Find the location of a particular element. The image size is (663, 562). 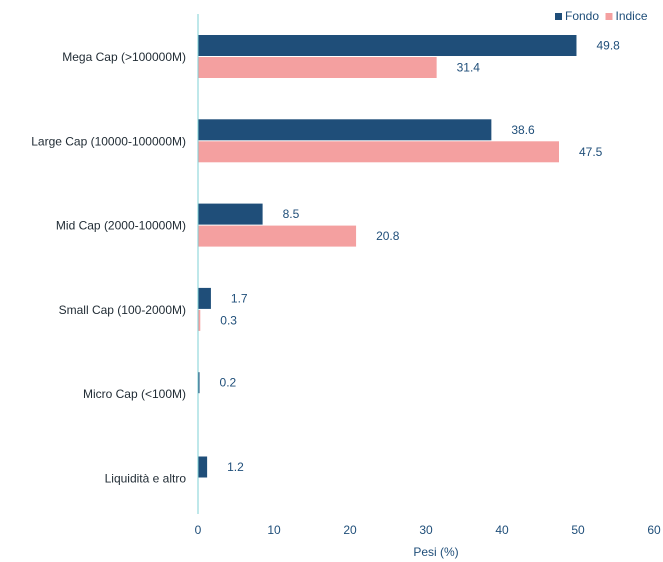

data-label: 8.5 is located at coordinates (291, 214).